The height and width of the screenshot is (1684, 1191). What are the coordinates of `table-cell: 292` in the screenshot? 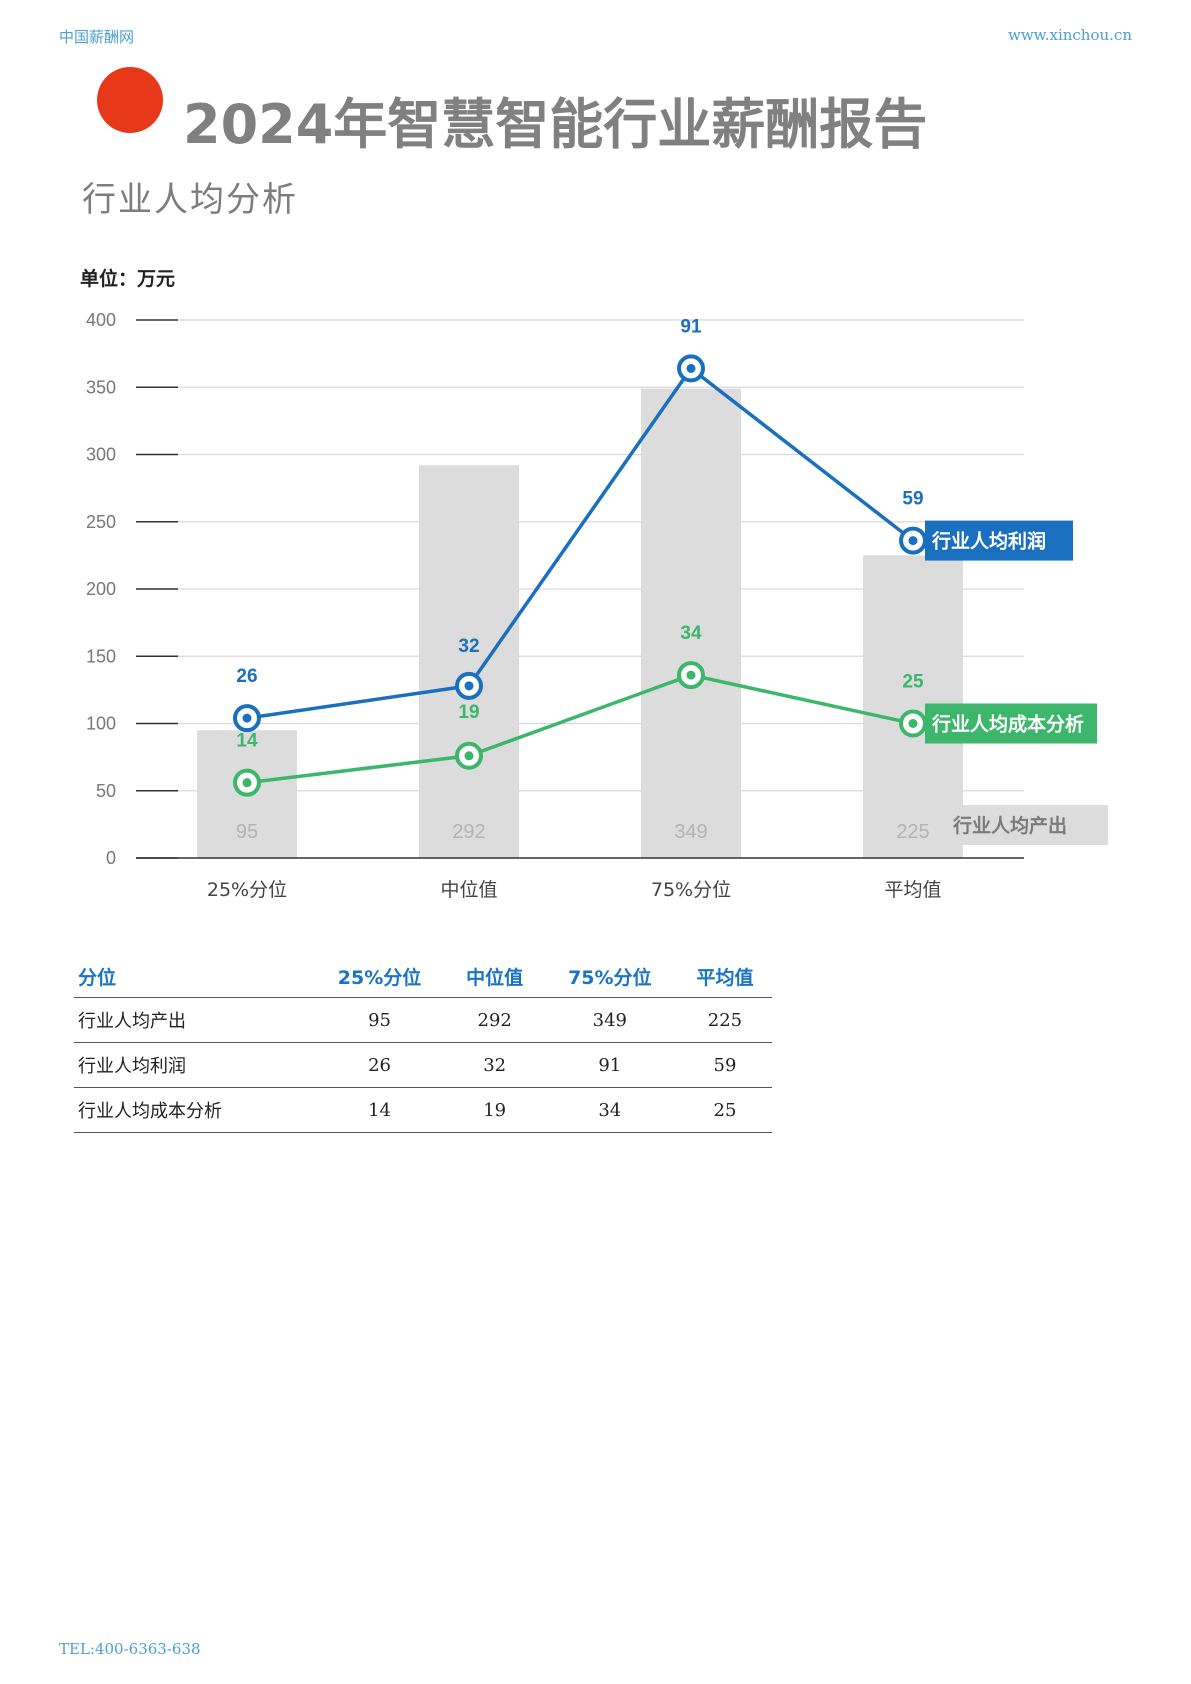 It's located at (494, 1020).